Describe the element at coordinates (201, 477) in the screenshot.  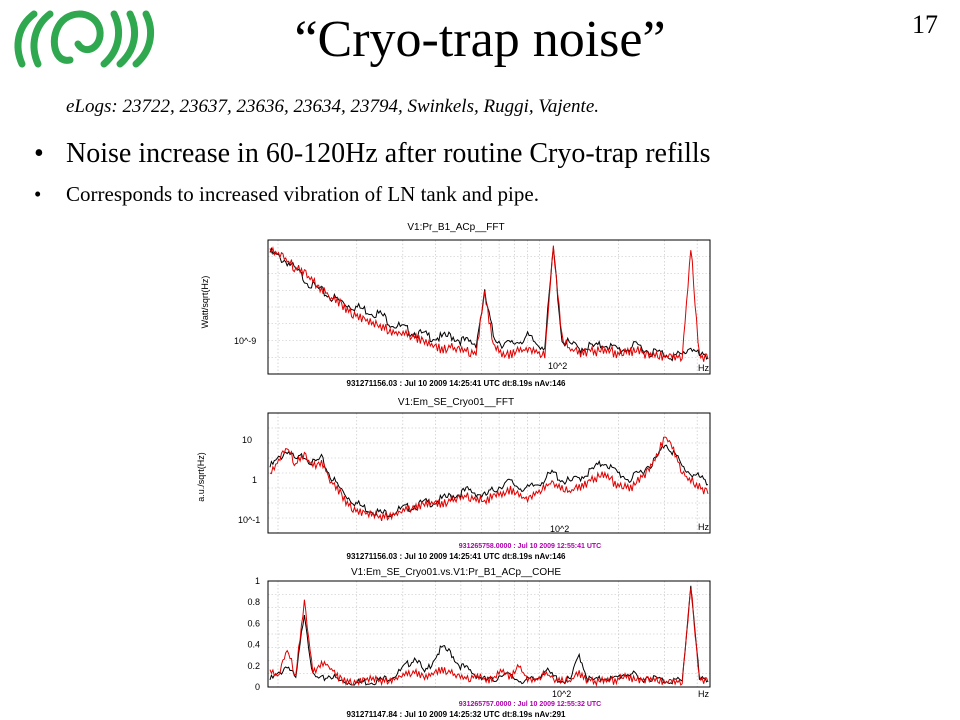
I see `y-axis-label: a.u./sqrt(Hz)` at that location.